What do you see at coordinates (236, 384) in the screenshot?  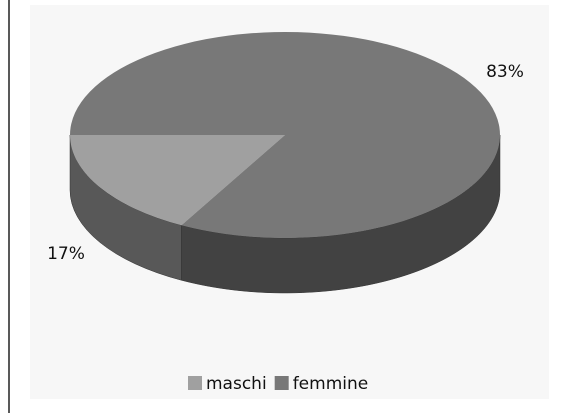 I see `legend-label: maschi` at bounding box center [236, 384].